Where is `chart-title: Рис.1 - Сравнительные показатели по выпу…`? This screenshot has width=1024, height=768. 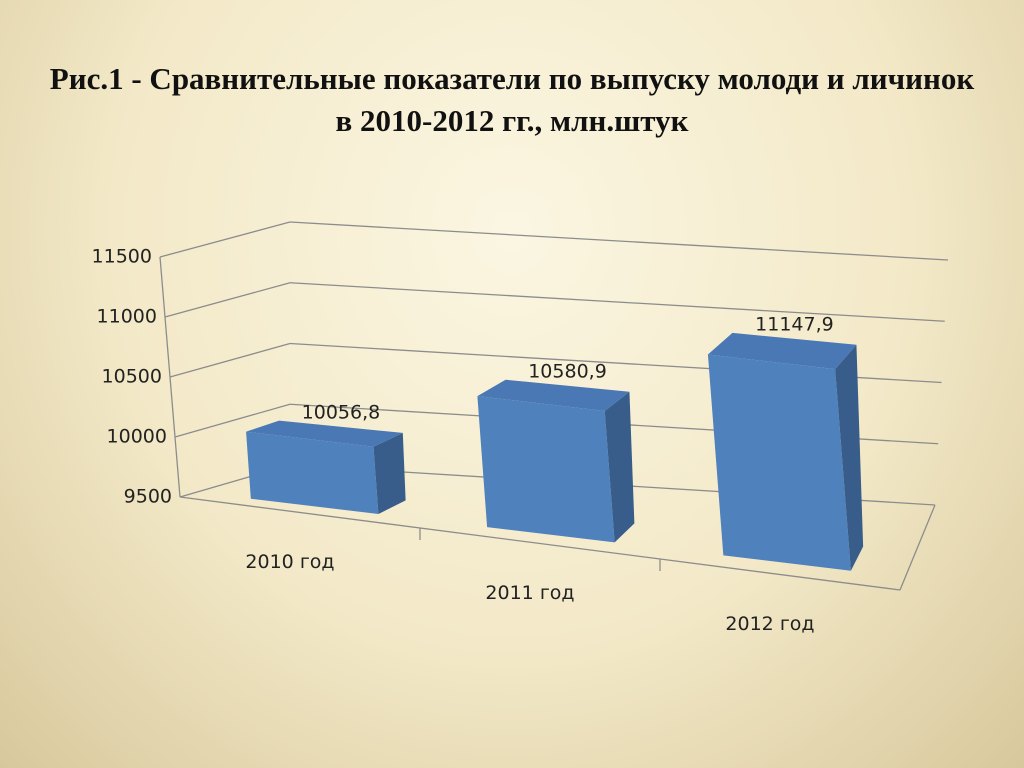 chart-title: Рис.1 - Сравнительные показатели по выпу… is located at coordinates (512, 99).